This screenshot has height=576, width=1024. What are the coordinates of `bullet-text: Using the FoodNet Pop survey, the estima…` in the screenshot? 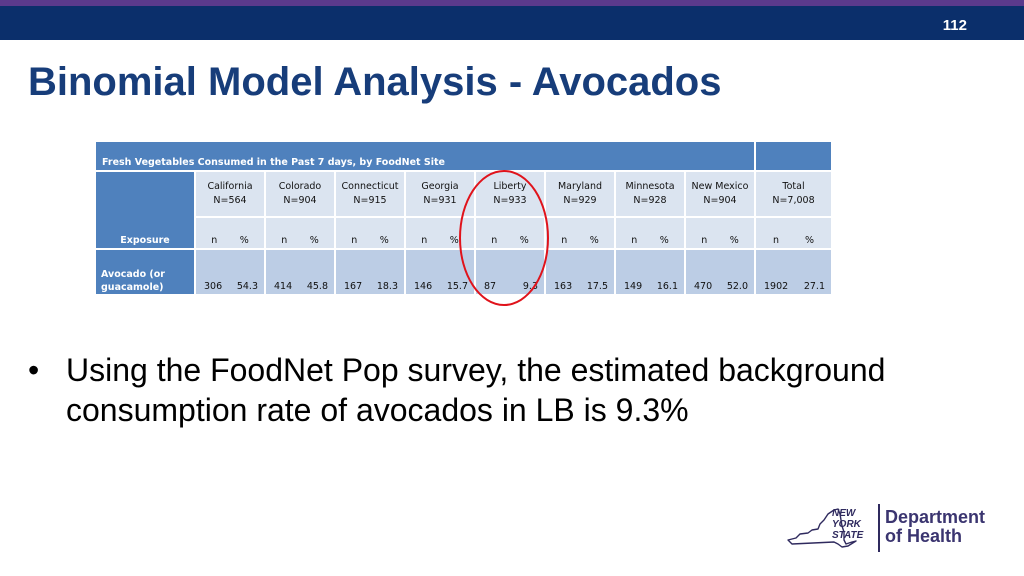 It's located at (476, 390).